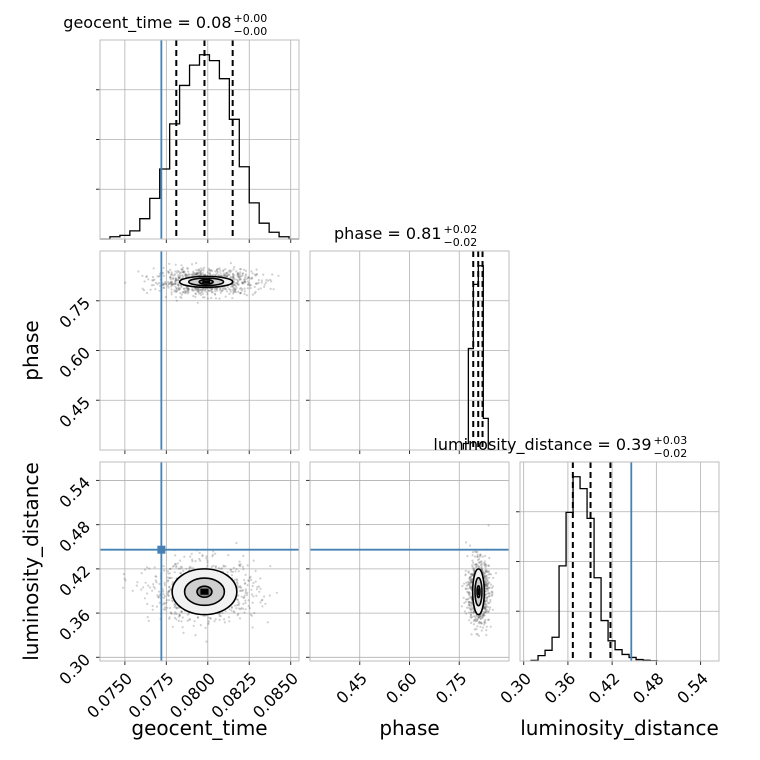  What do you see at coordinates (542, 445) in the screenshot?
I see `panel-title-luminosity_distance: luminosity_distance = 0.39` at bounding box center [542, 445].